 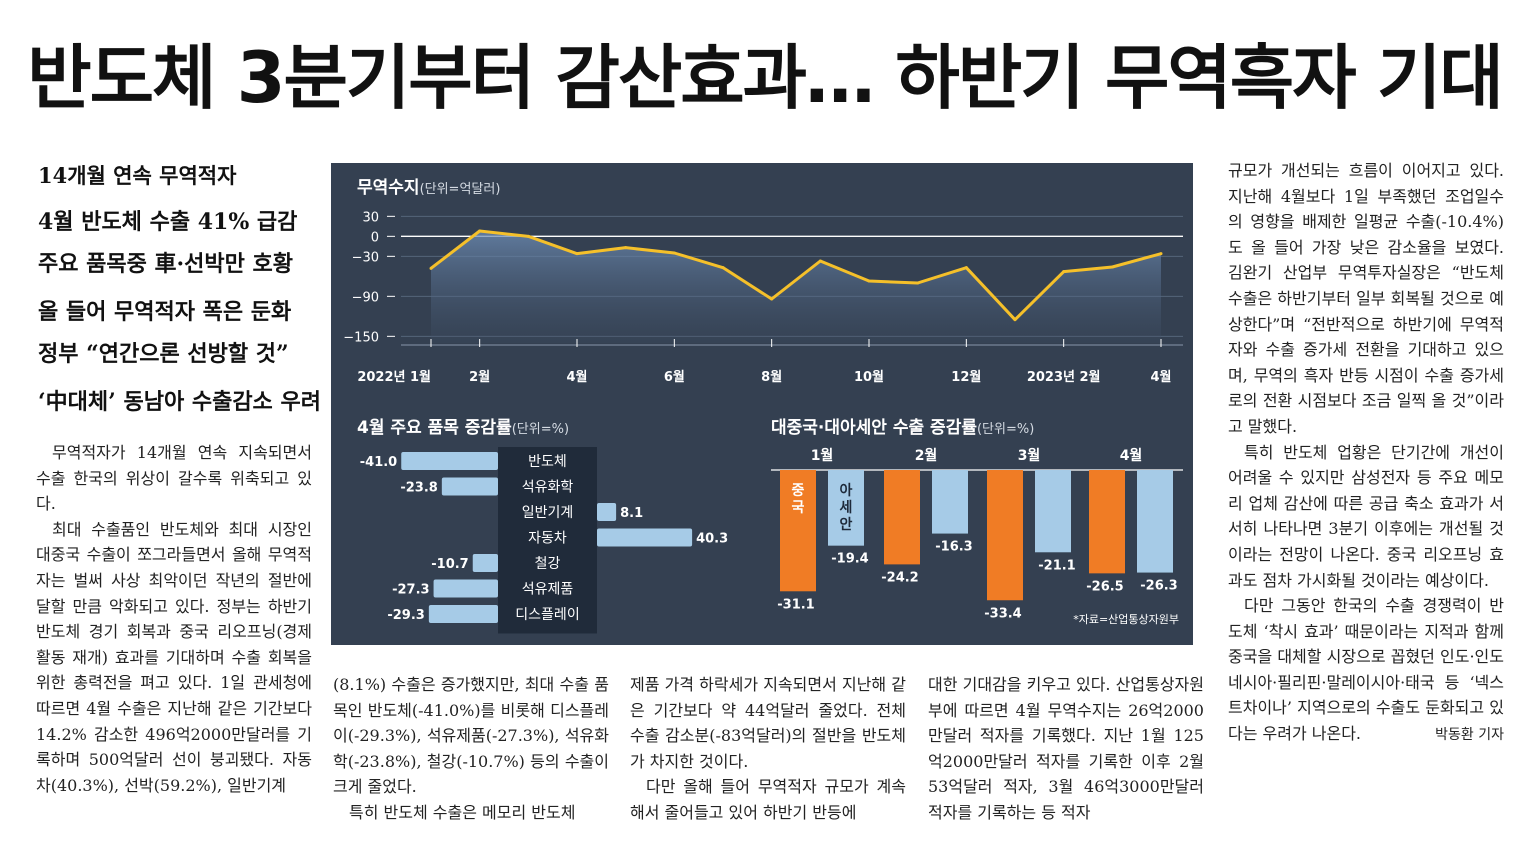 I want to click on asean-value-label: -16.3, so click(x=953, y=547).